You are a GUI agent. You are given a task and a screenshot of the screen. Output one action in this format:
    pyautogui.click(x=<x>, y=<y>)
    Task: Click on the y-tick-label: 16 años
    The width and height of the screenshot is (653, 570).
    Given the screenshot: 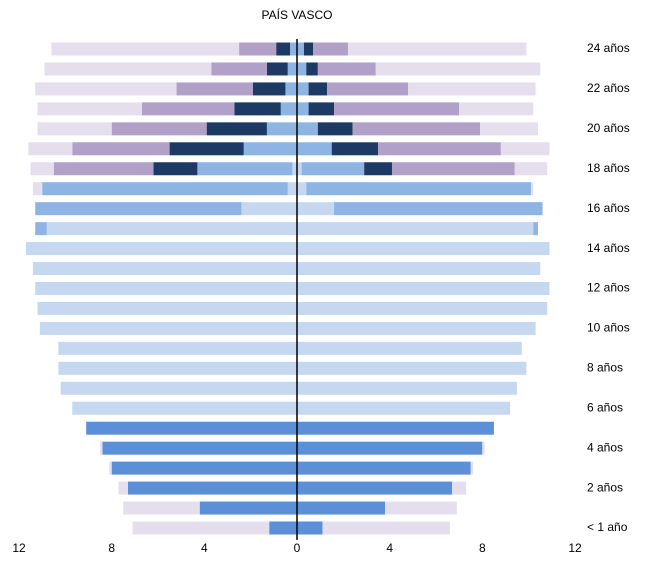 What is the action you would take?
    pyautogui.click(x=608, y=208)
    